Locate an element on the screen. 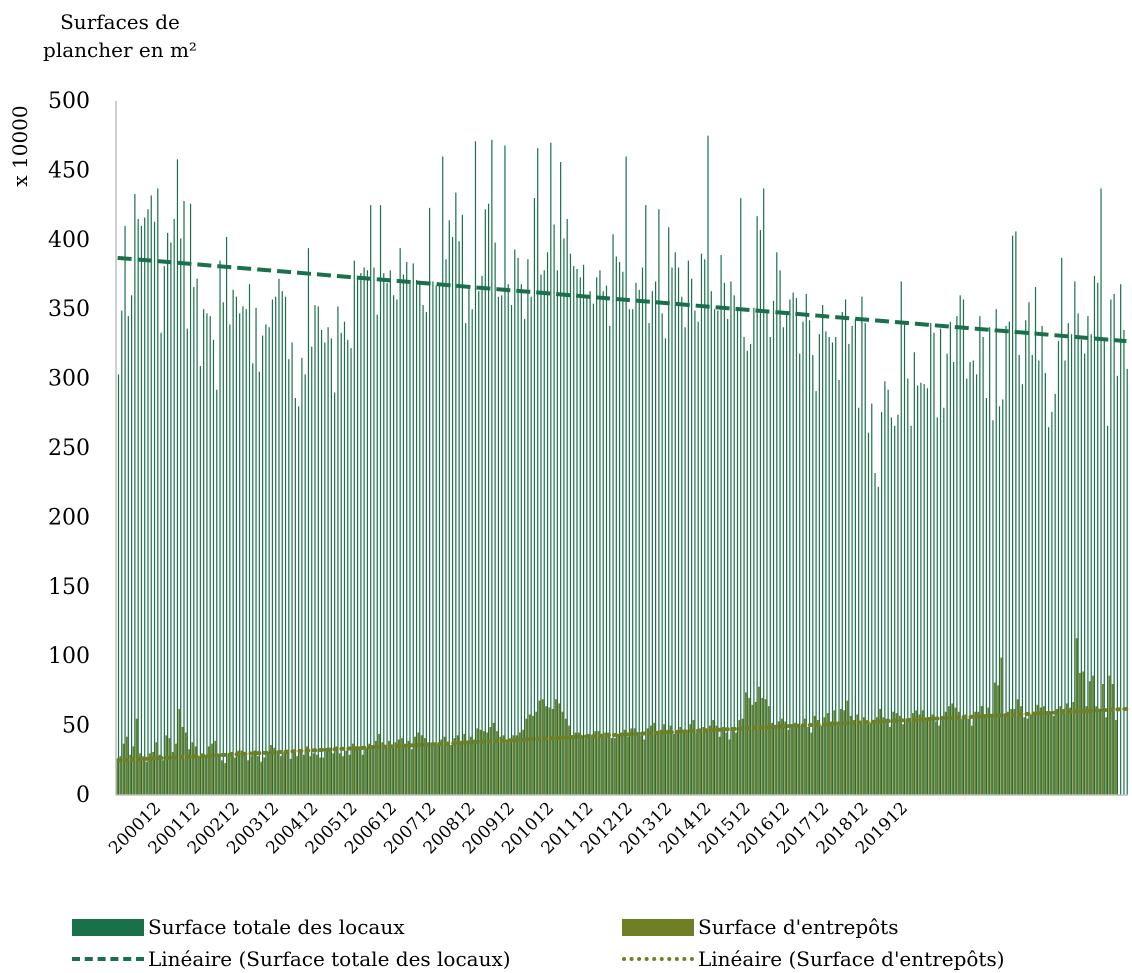 Image resolution: width=1132 pixels, height=973 pixels. trendline-total is located at coordinates (622, 299).